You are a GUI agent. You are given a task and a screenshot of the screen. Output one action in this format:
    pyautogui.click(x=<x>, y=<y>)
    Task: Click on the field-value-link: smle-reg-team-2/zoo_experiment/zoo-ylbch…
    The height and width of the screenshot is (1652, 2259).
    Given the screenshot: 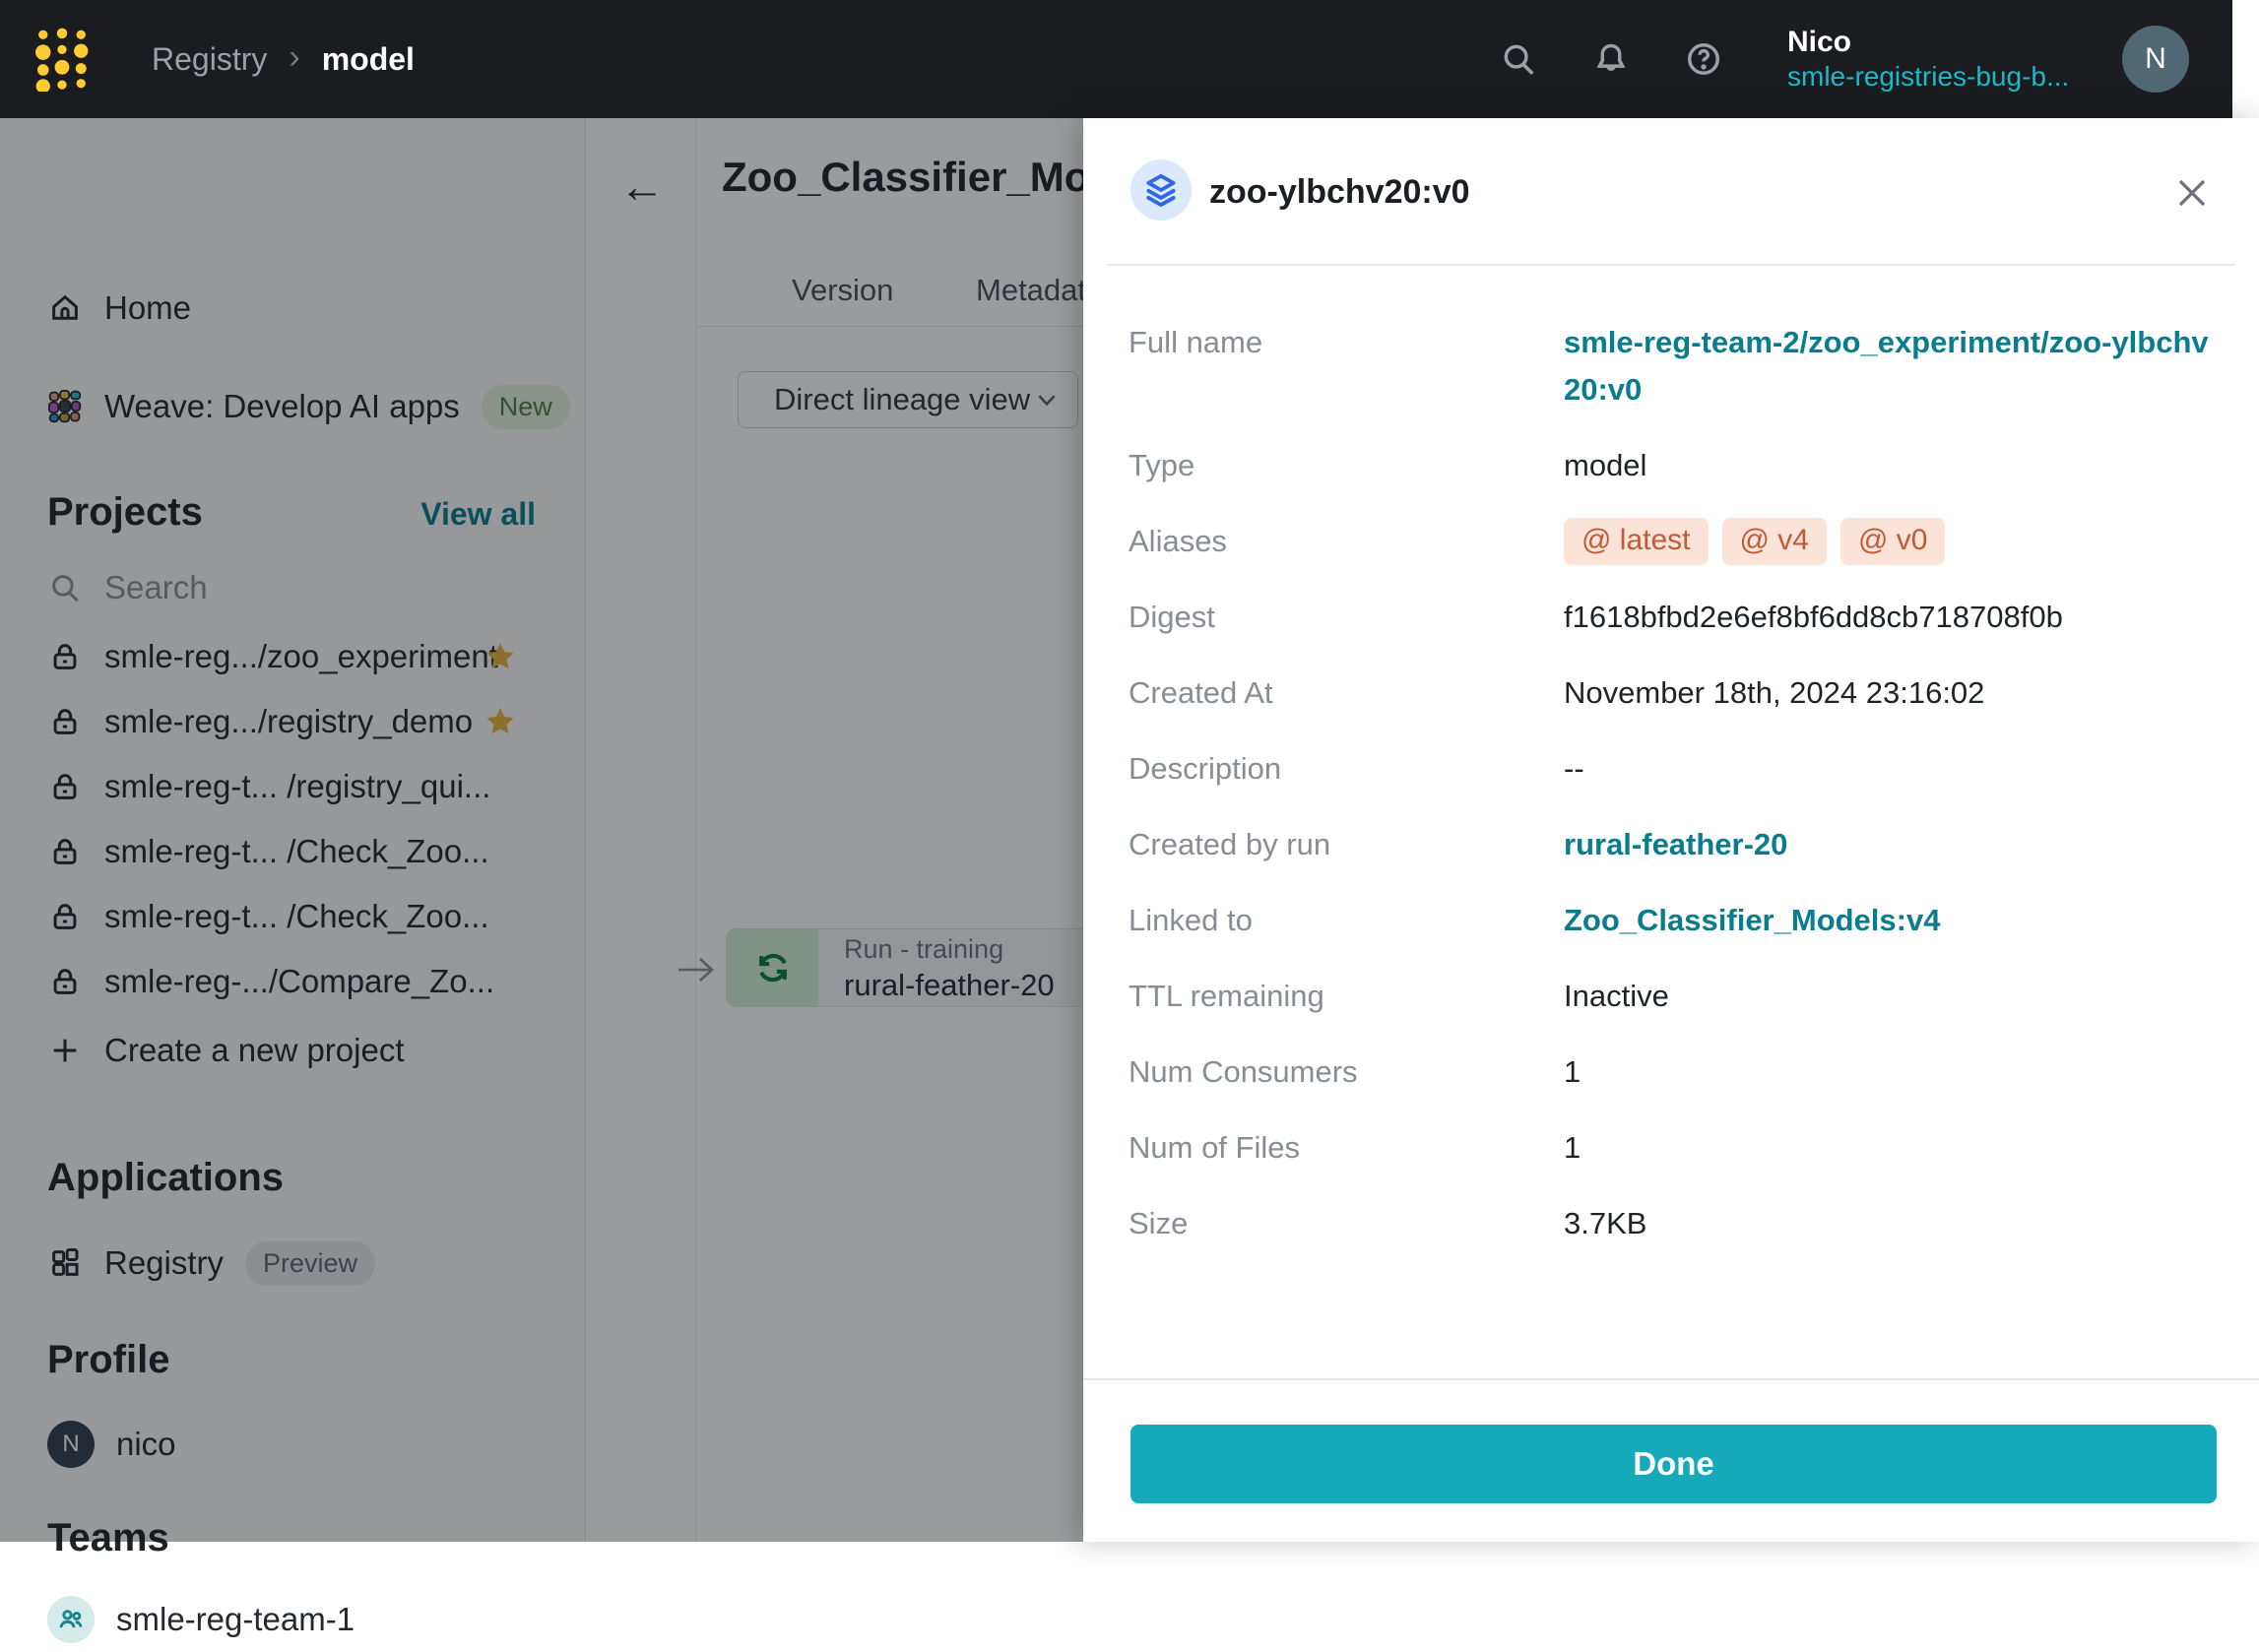 What is the action you would take?
    pyautogui.click(x=1889, y=366)
    